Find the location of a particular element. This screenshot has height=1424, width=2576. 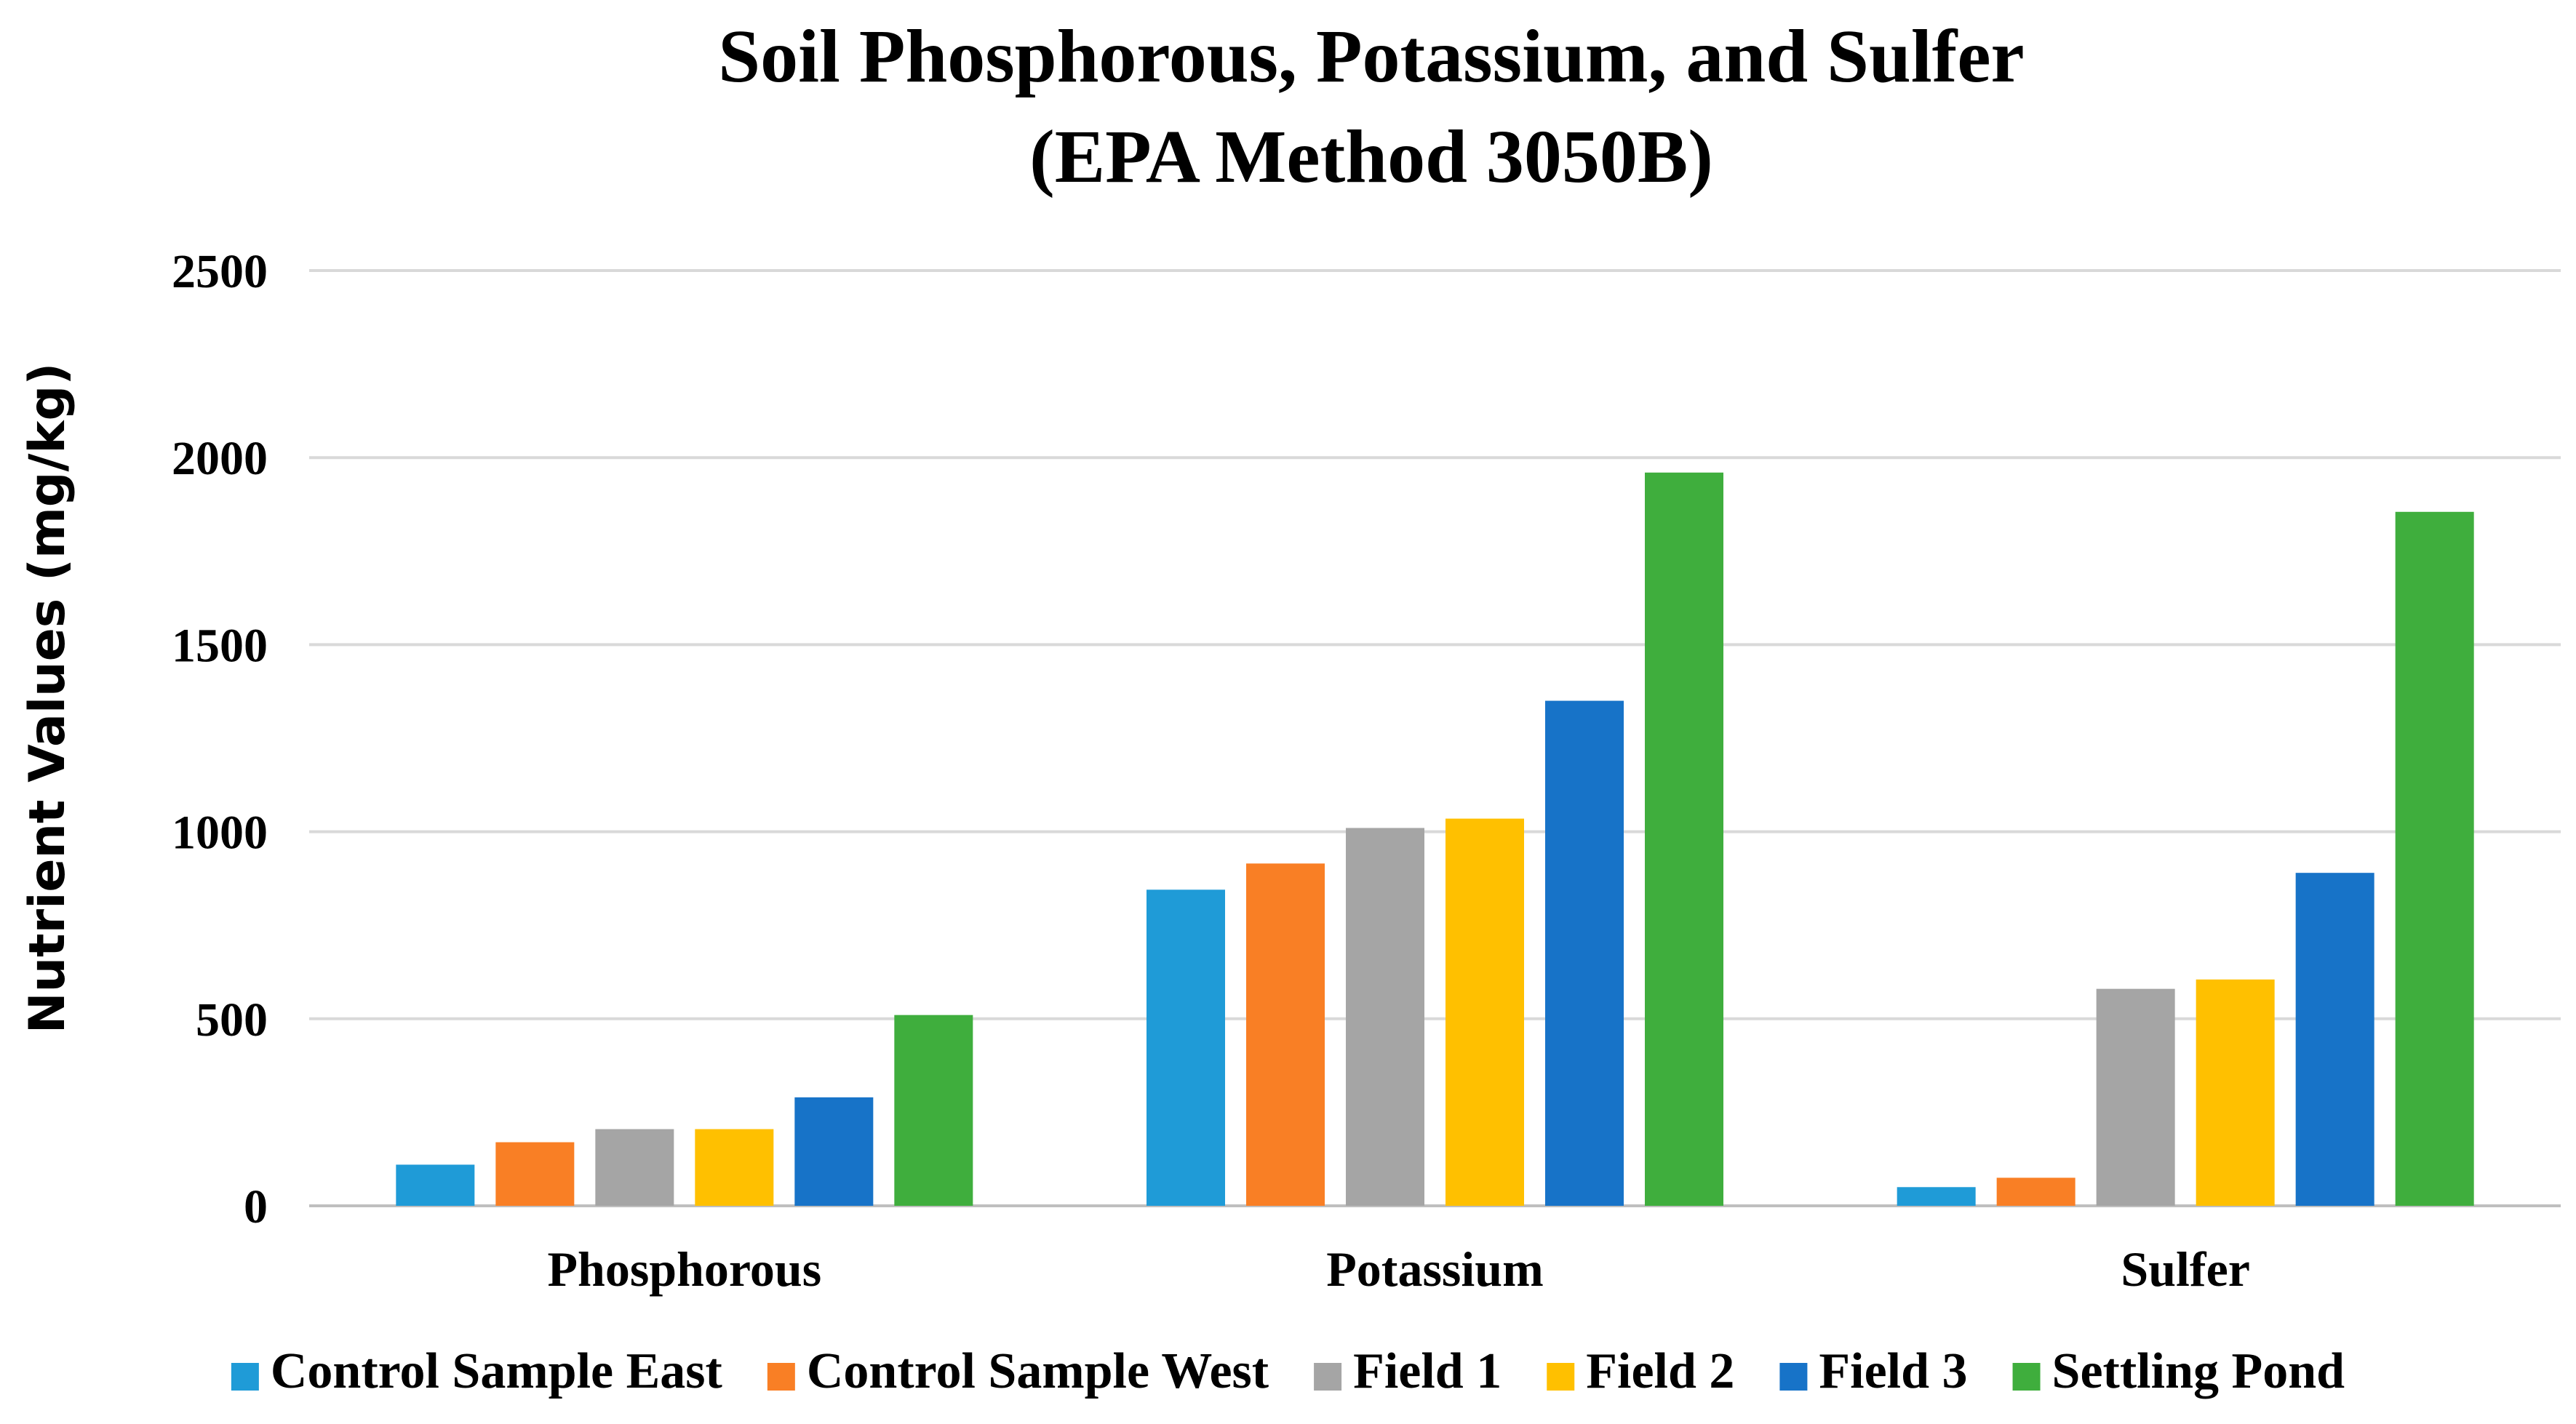

y-tick-label: 2000 is located at coordinates (220, 458).